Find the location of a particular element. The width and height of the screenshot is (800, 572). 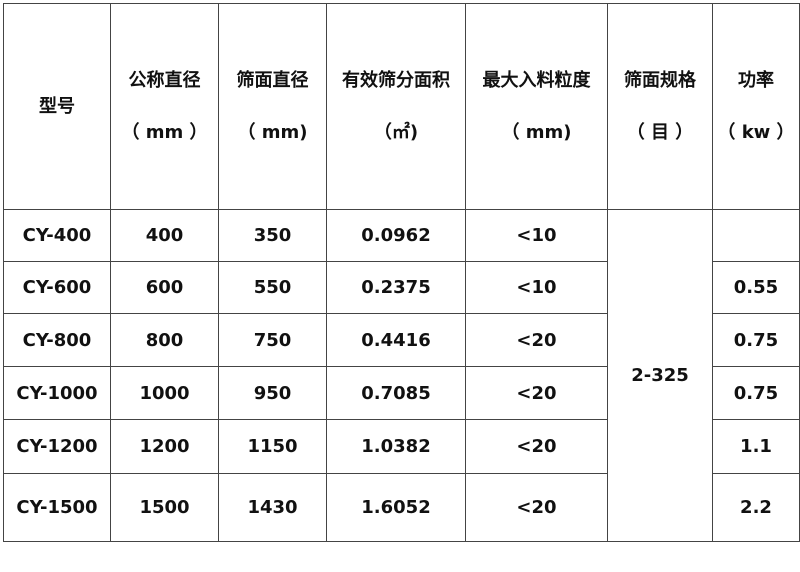

header-label: 公称直径 is located at coordinates (164, 80).